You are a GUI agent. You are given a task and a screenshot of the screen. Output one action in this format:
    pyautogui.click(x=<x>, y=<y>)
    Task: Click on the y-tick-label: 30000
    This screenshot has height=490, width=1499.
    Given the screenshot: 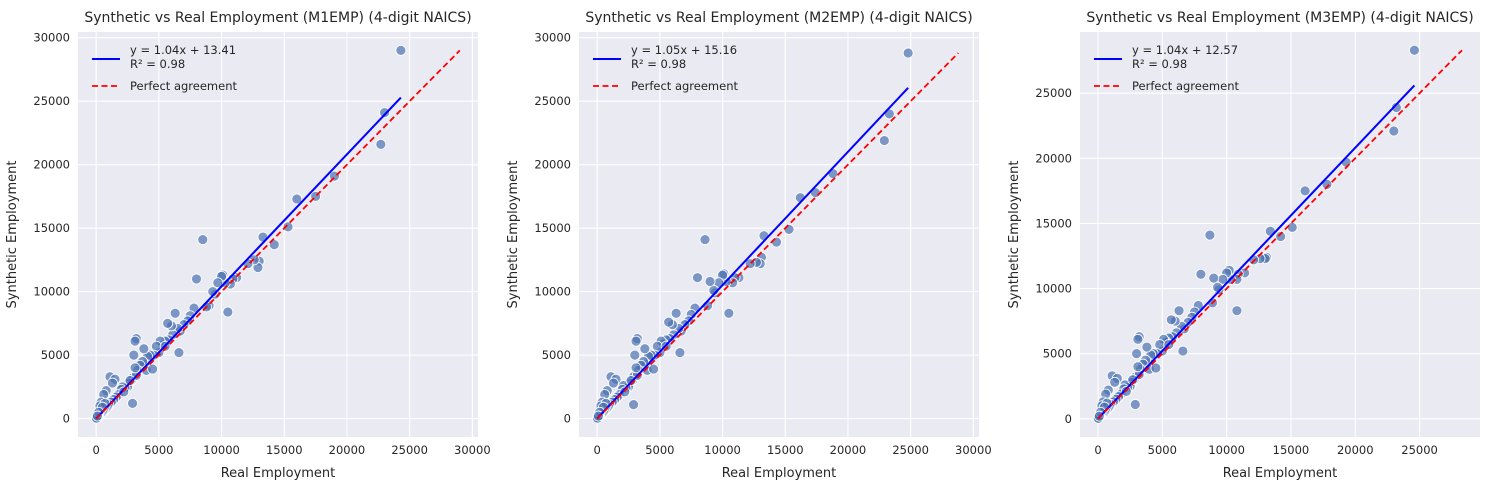 What is the action you would take?
    pyautogui.click(x=552, y=38)
    